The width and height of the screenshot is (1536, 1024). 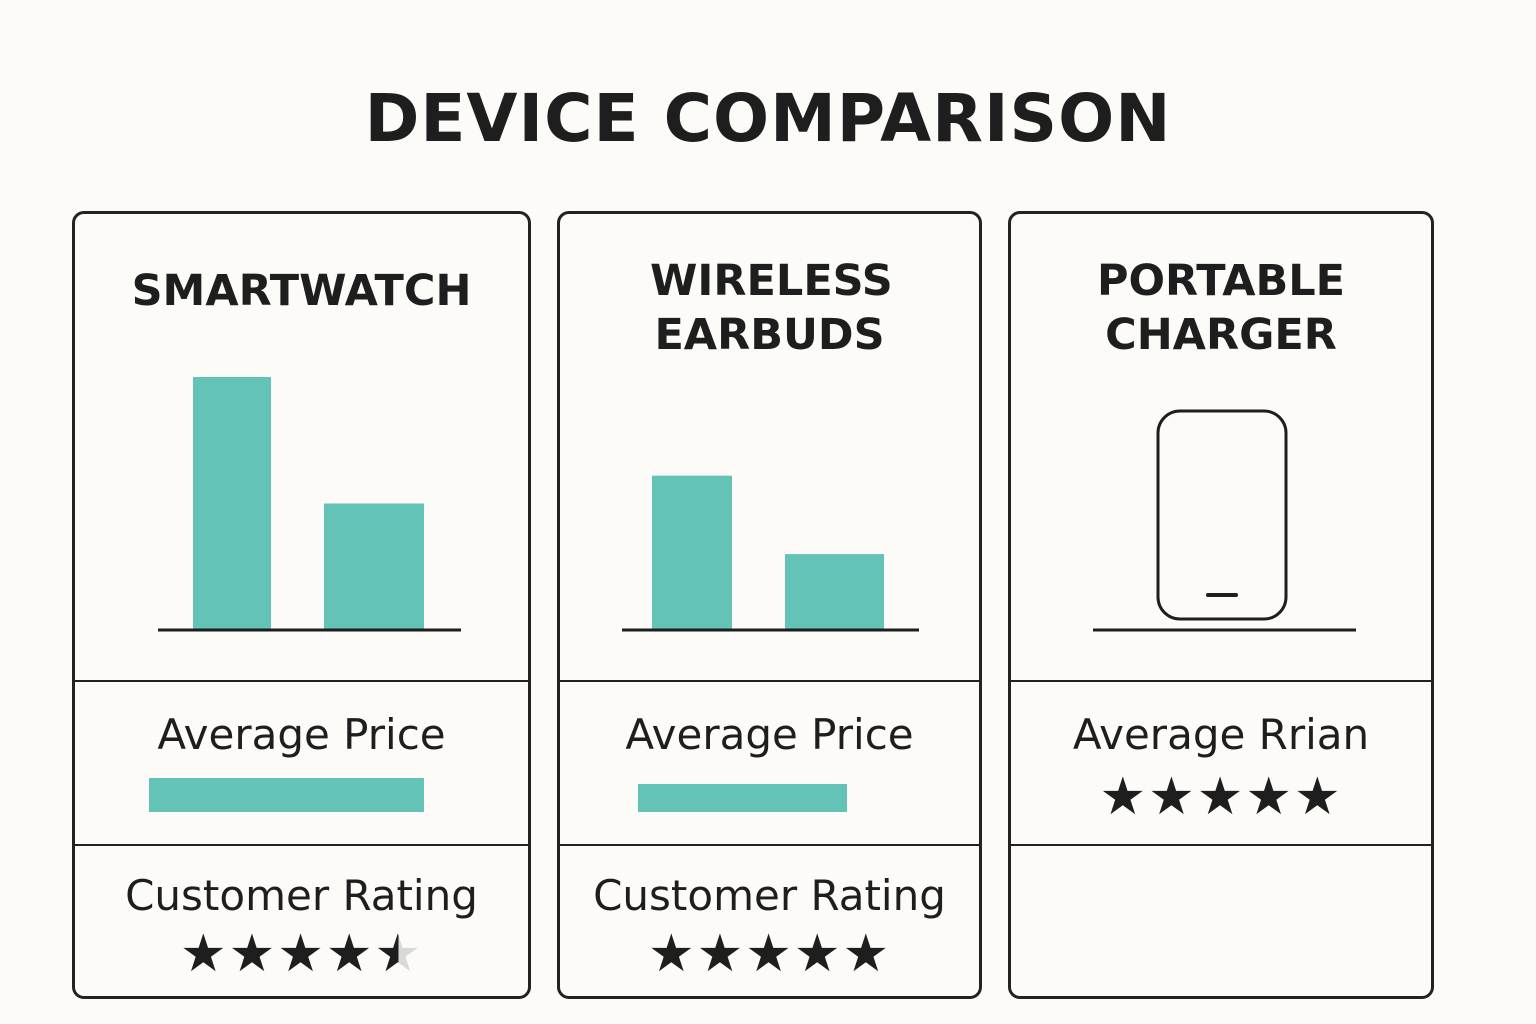 What do you see at coordinates (1224, 520) in the screenshot?
I see `phone-icon` at bounding box center [1224, 520].